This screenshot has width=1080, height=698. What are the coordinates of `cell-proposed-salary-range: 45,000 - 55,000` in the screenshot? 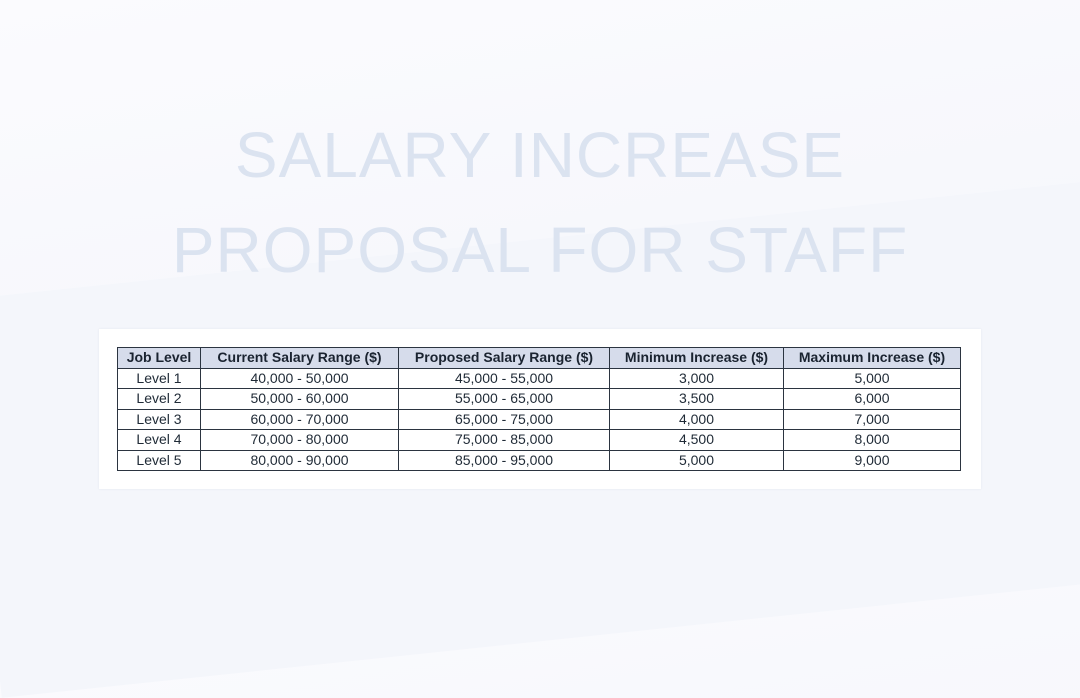 It's located at (504, 378).